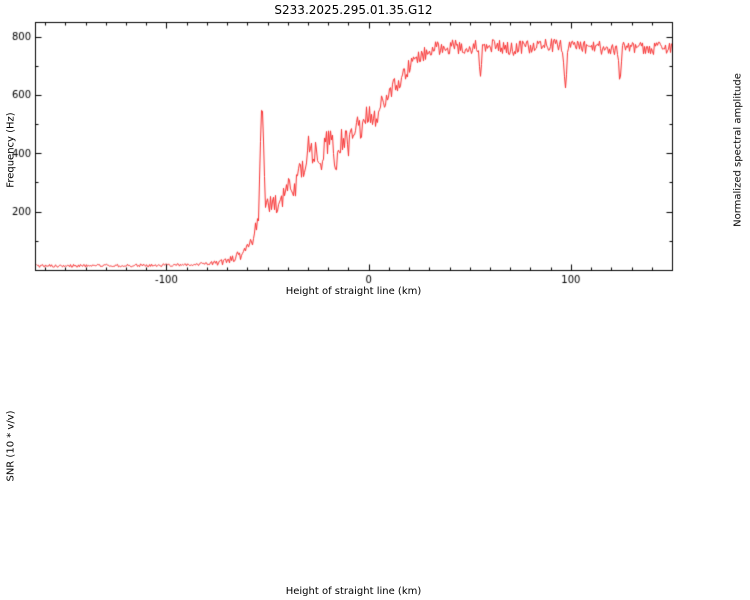 The width and height of the screenshot is (750, 600). Describe the element at coordinates (353, 291) in the screenshot. I see `spectrogram-xaxis-label: Height of straight line (km)` at that location.